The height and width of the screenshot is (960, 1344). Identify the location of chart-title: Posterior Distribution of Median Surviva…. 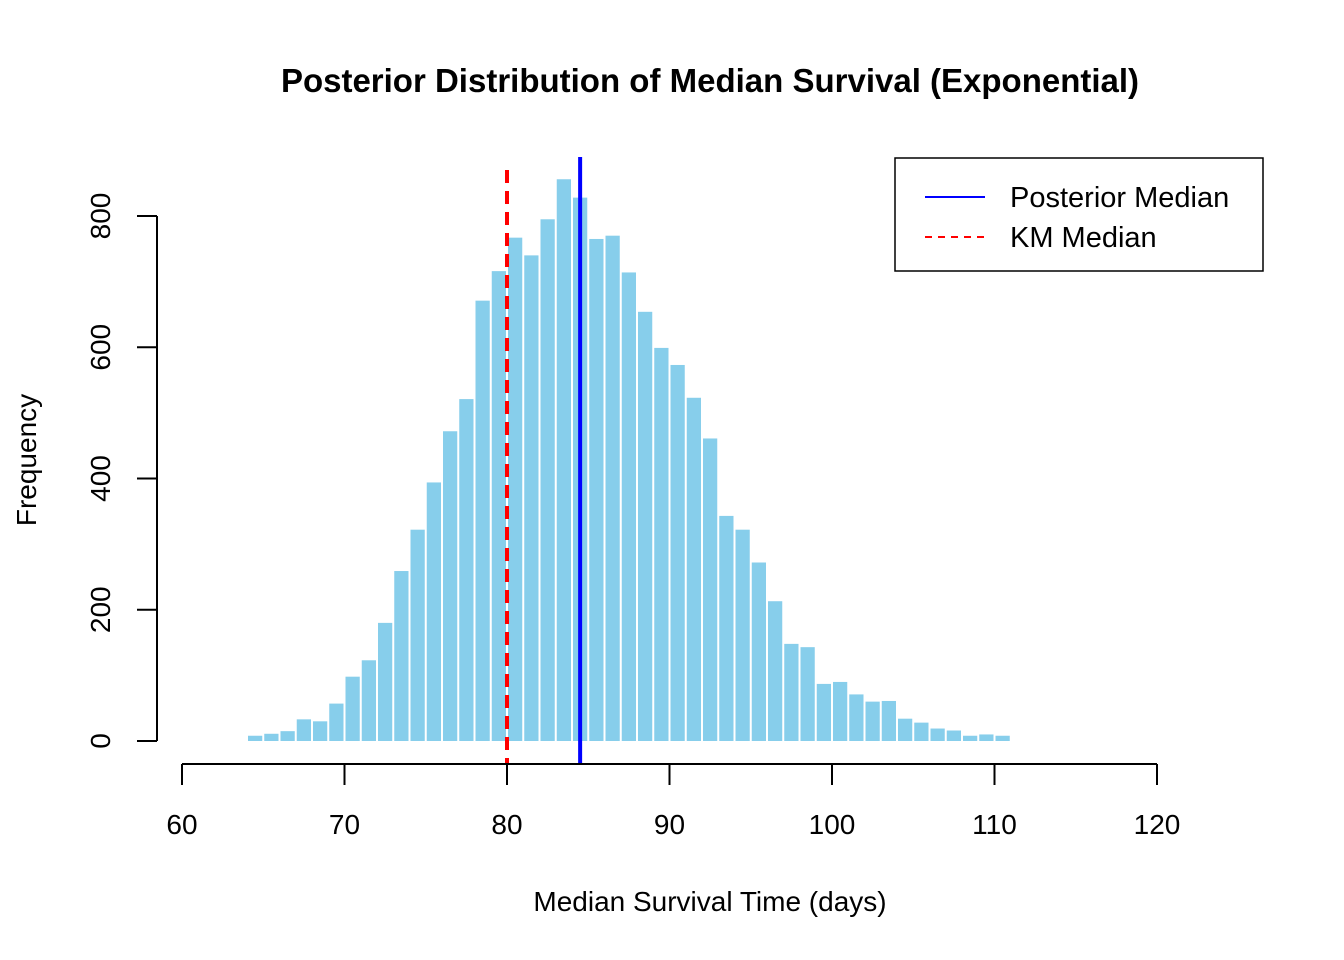
(710, 80).